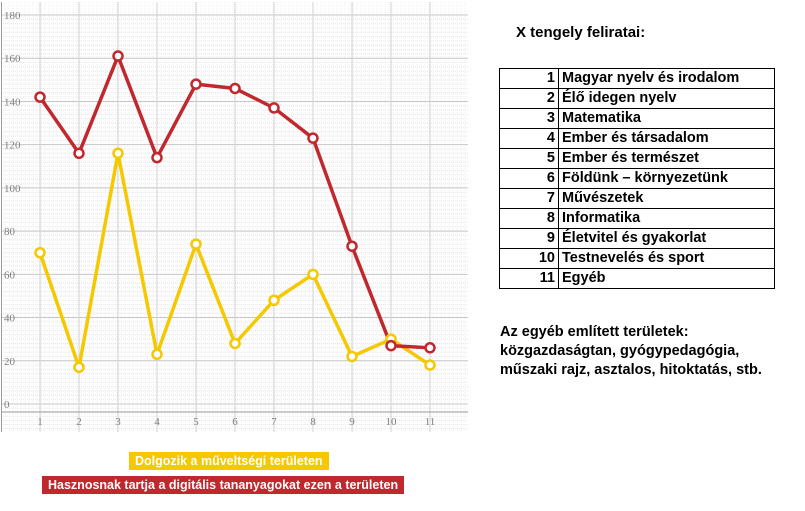  I want to click on category-row: 7 Művészetek, so click(637, 198).